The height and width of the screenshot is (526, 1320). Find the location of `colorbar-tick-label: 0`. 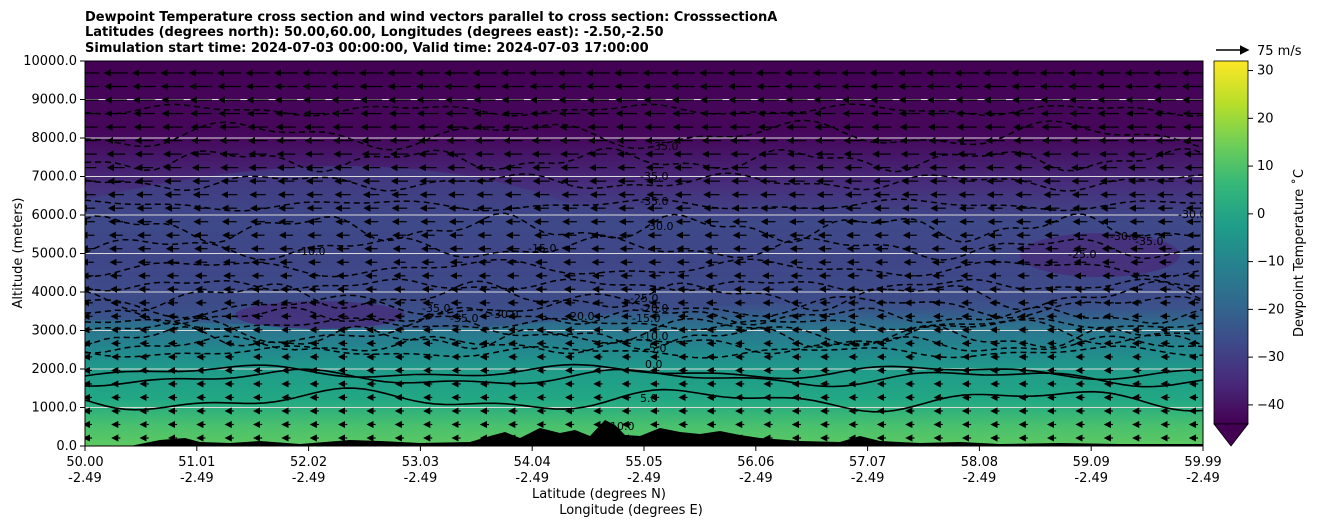

colorbar-tick-label: 0 is located at coordinates (1261, 214).